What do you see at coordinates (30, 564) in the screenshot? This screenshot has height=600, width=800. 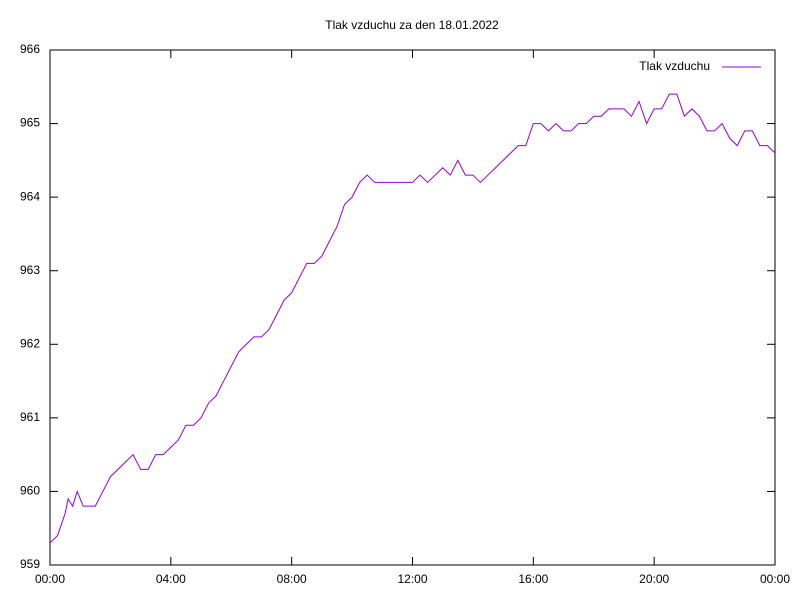 I see `y-tick-label: 959` at bounding box center [30, 564].